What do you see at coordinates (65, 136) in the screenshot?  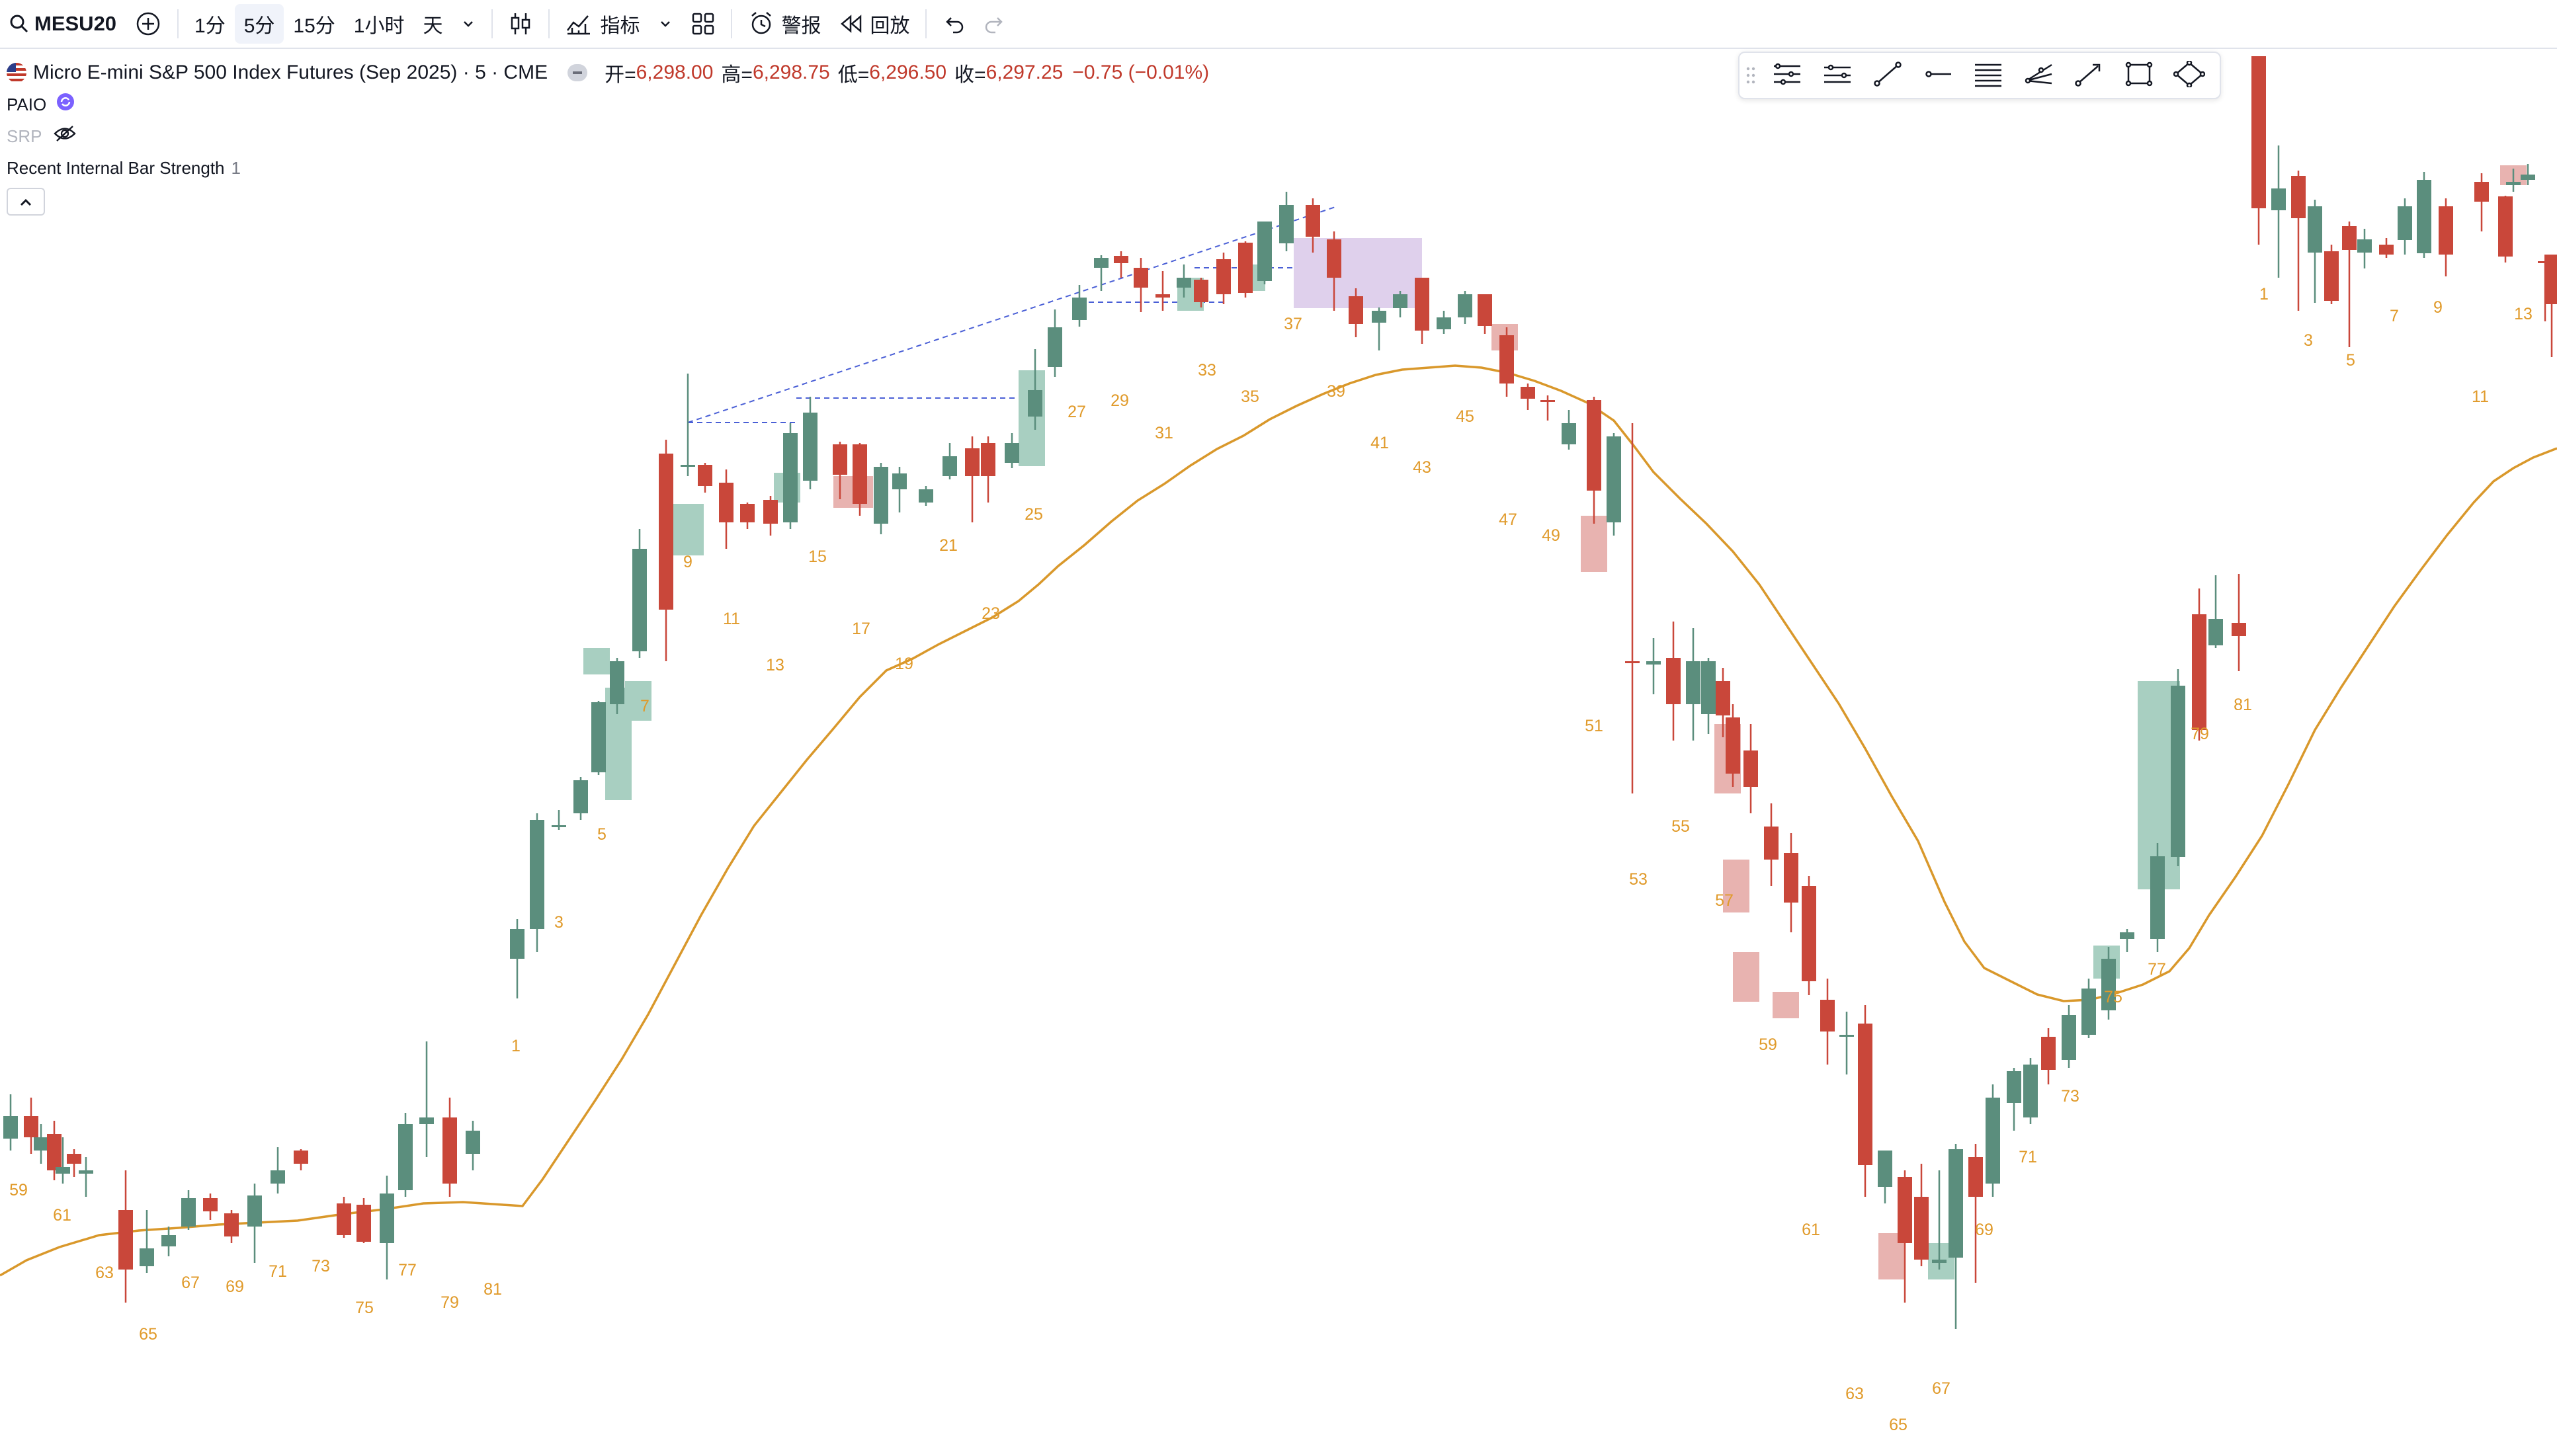 I see `hidden-eye-icon` at bounding box center [65, 136].